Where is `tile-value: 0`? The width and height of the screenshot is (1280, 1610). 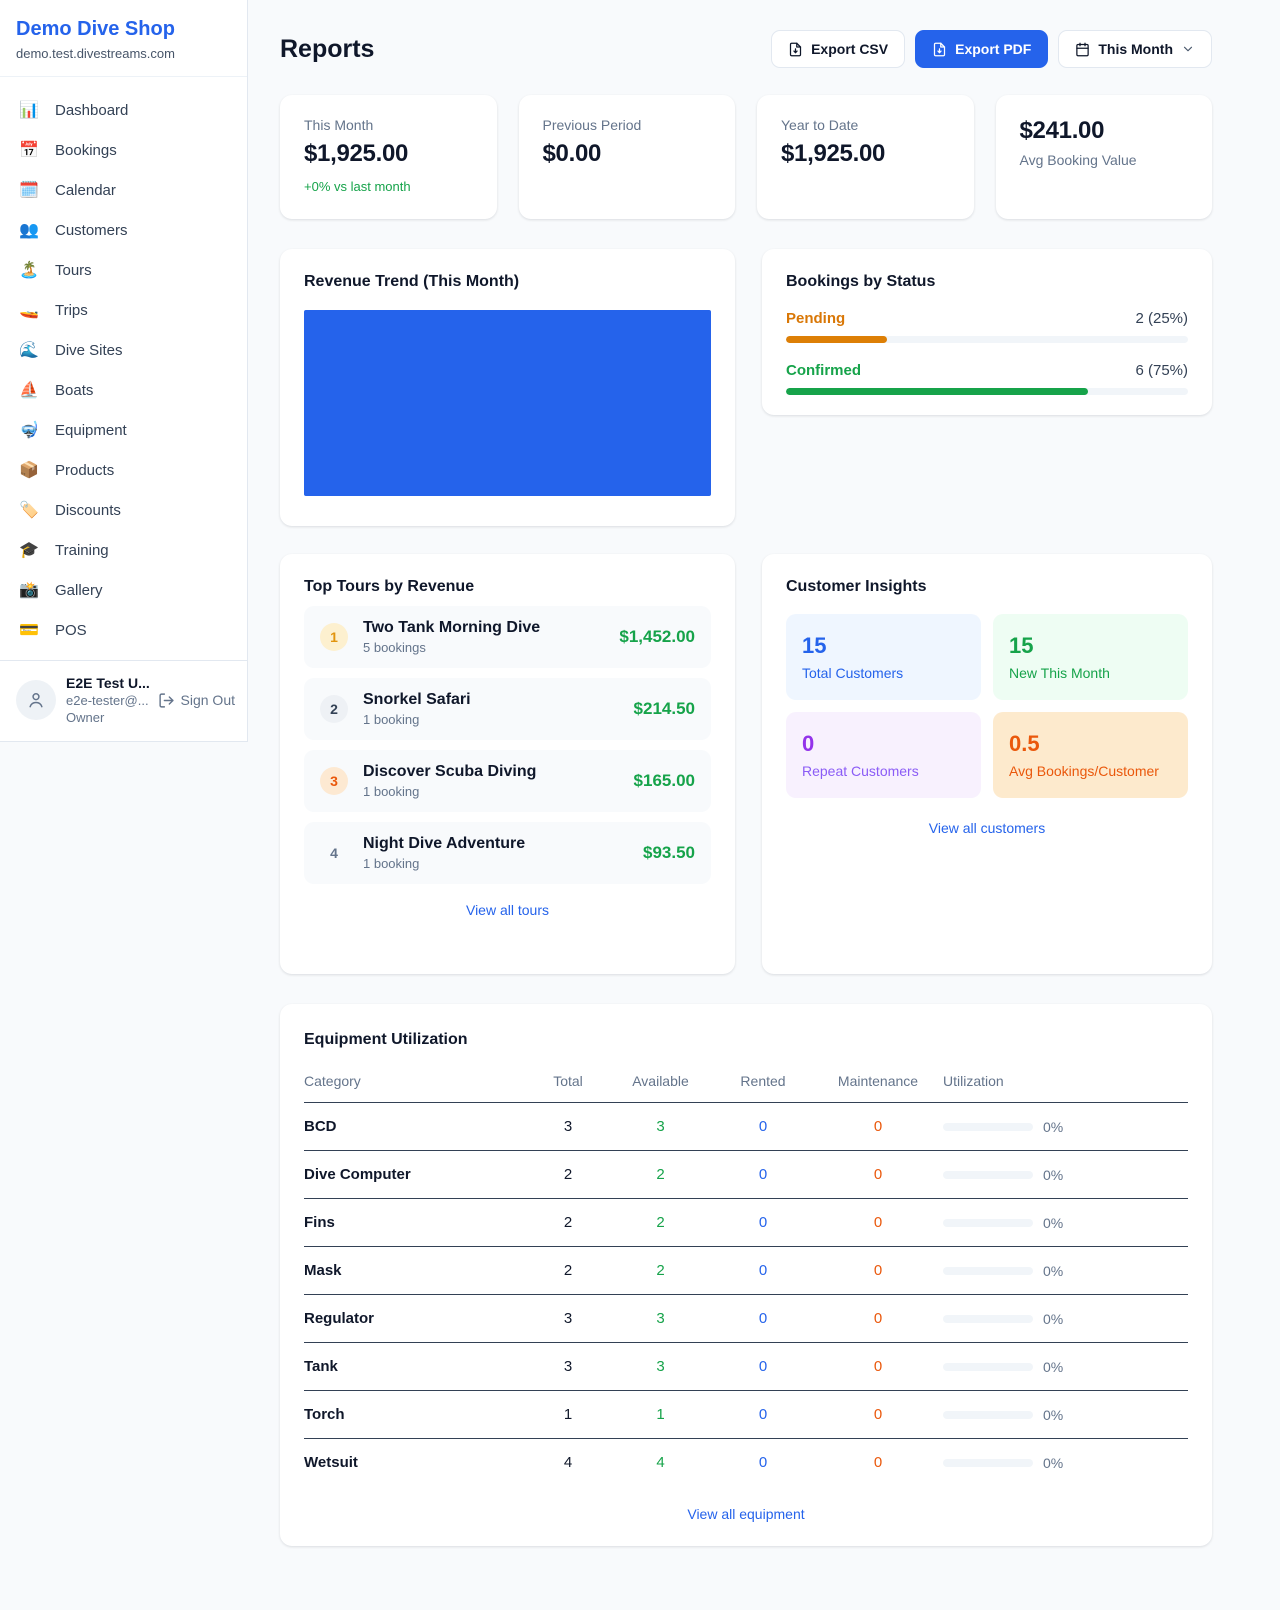 tile-value: 0 is located at coordinates (808, 743).